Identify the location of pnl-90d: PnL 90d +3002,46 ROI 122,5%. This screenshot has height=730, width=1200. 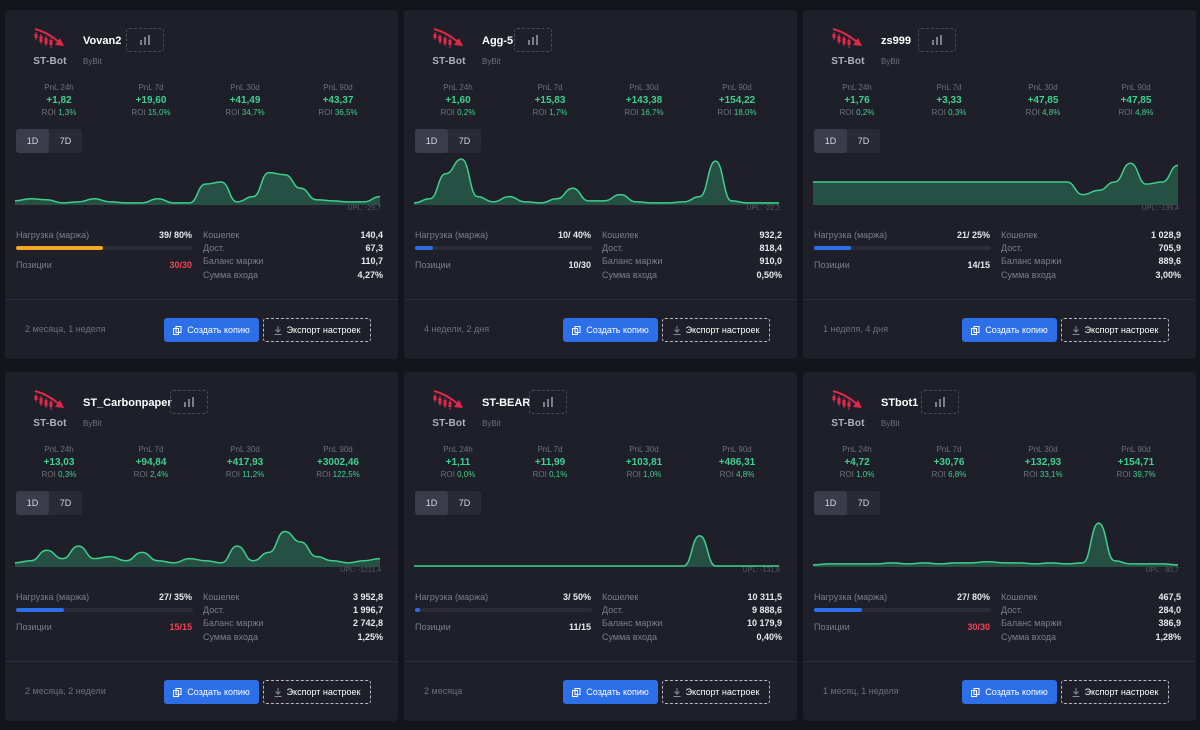
(338, 462).